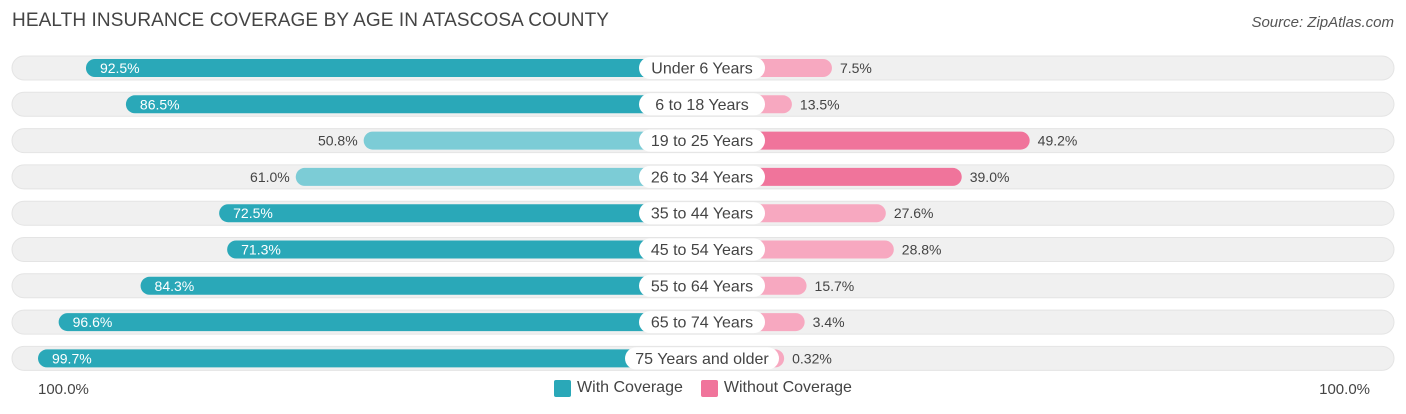 The height and width of the screenshot is (414, 1406). Describe the element at coordinates (835, 286) in the screenshot. I see `label-without-coverage: 15.7%` at that location.